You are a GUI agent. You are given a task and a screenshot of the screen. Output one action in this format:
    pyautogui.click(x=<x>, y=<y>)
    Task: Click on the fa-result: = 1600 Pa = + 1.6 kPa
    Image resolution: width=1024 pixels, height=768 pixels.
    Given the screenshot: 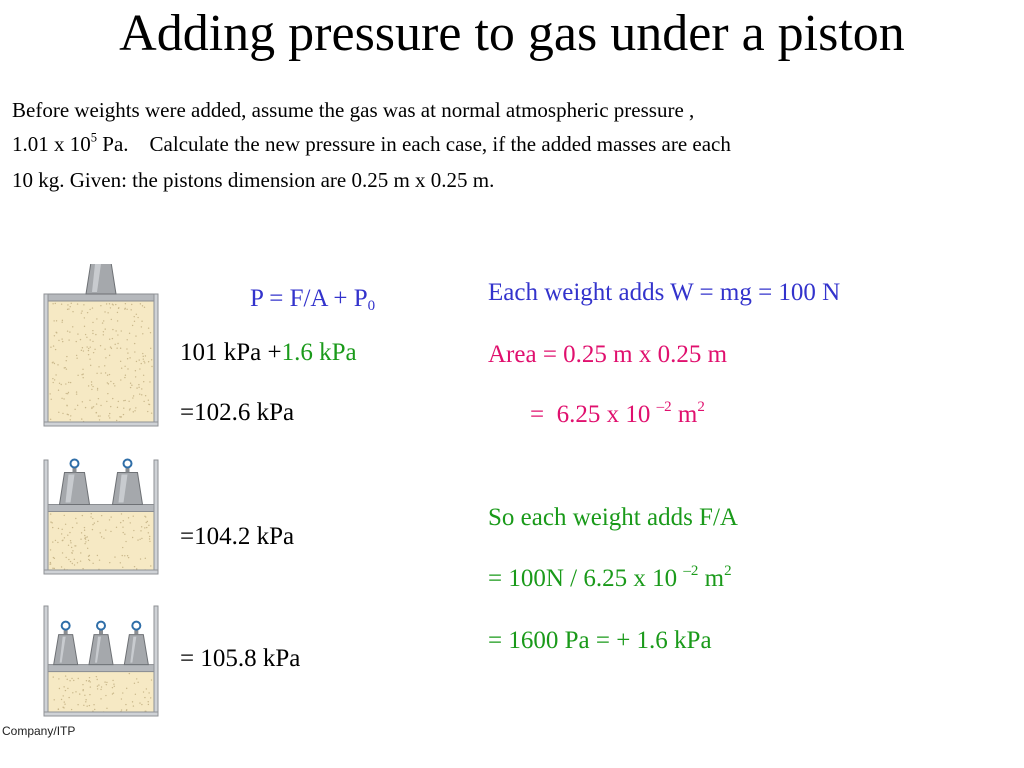 What is the action you would take?
    pyautogui.click(x=600, y=640)
    